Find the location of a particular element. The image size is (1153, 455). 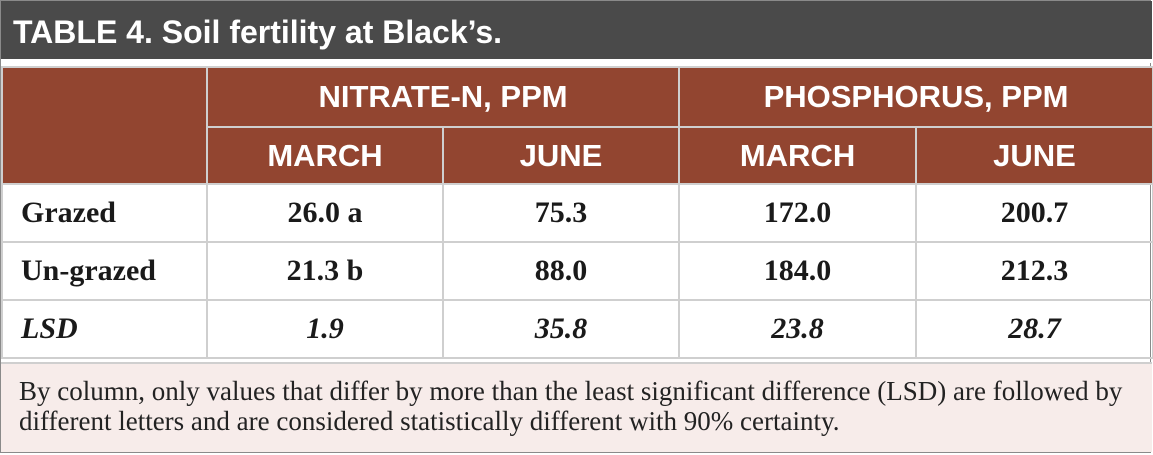

table-cell: 35.8 is located at coordinates (561, 329).